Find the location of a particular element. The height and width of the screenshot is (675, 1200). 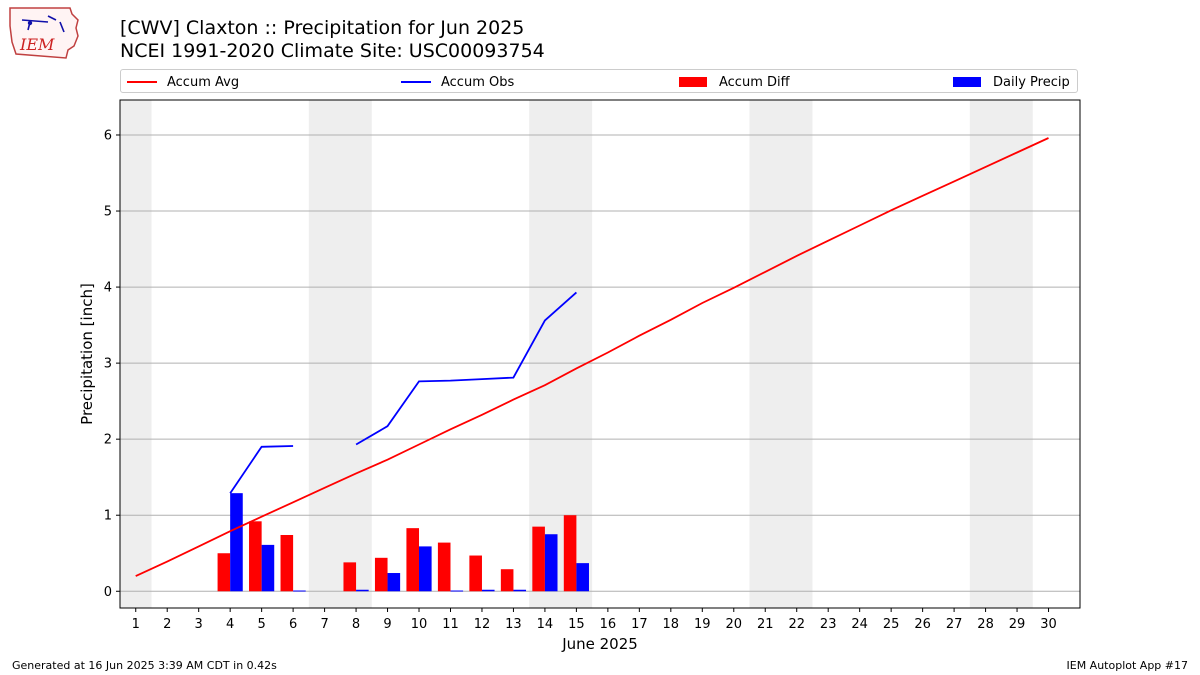

x-tick-label: 21 is located at coordinates (765, 624).